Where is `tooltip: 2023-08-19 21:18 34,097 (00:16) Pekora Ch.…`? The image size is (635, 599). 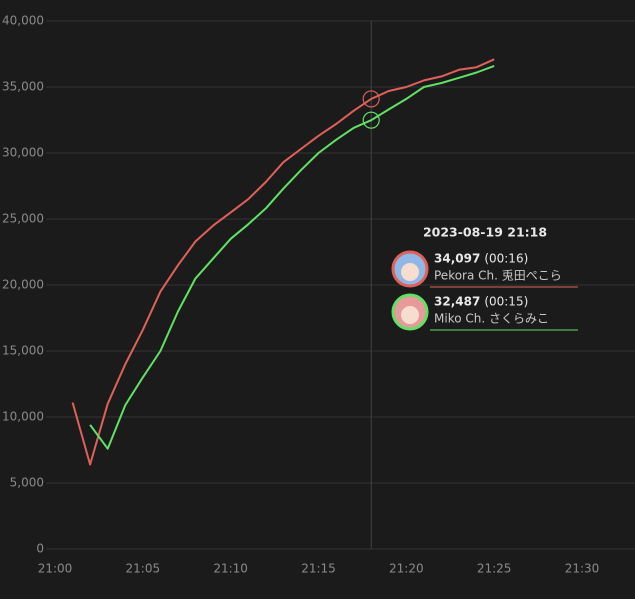
tooltip: 2023-08-19 21:18 34,097 (00:16) Pekora Ch.… is located at coordinates (484, 278).